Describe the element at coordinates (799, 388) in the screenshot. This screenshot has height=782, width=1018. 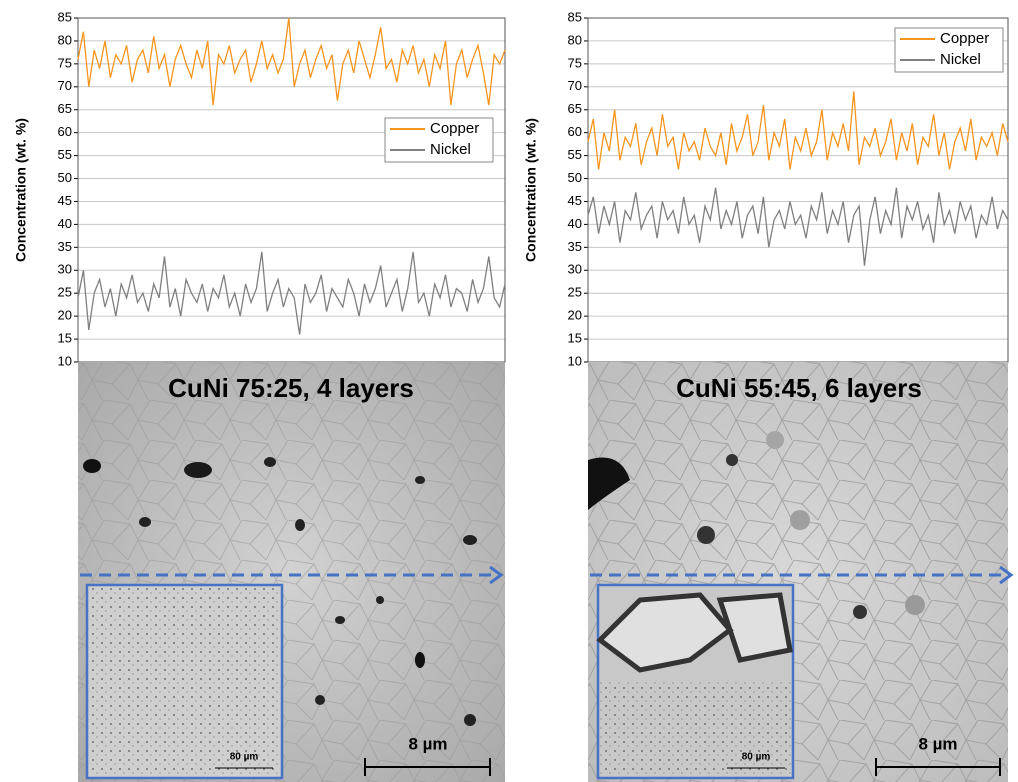
I see `image-title: CuNi 55:45, 6 layers` at that location.